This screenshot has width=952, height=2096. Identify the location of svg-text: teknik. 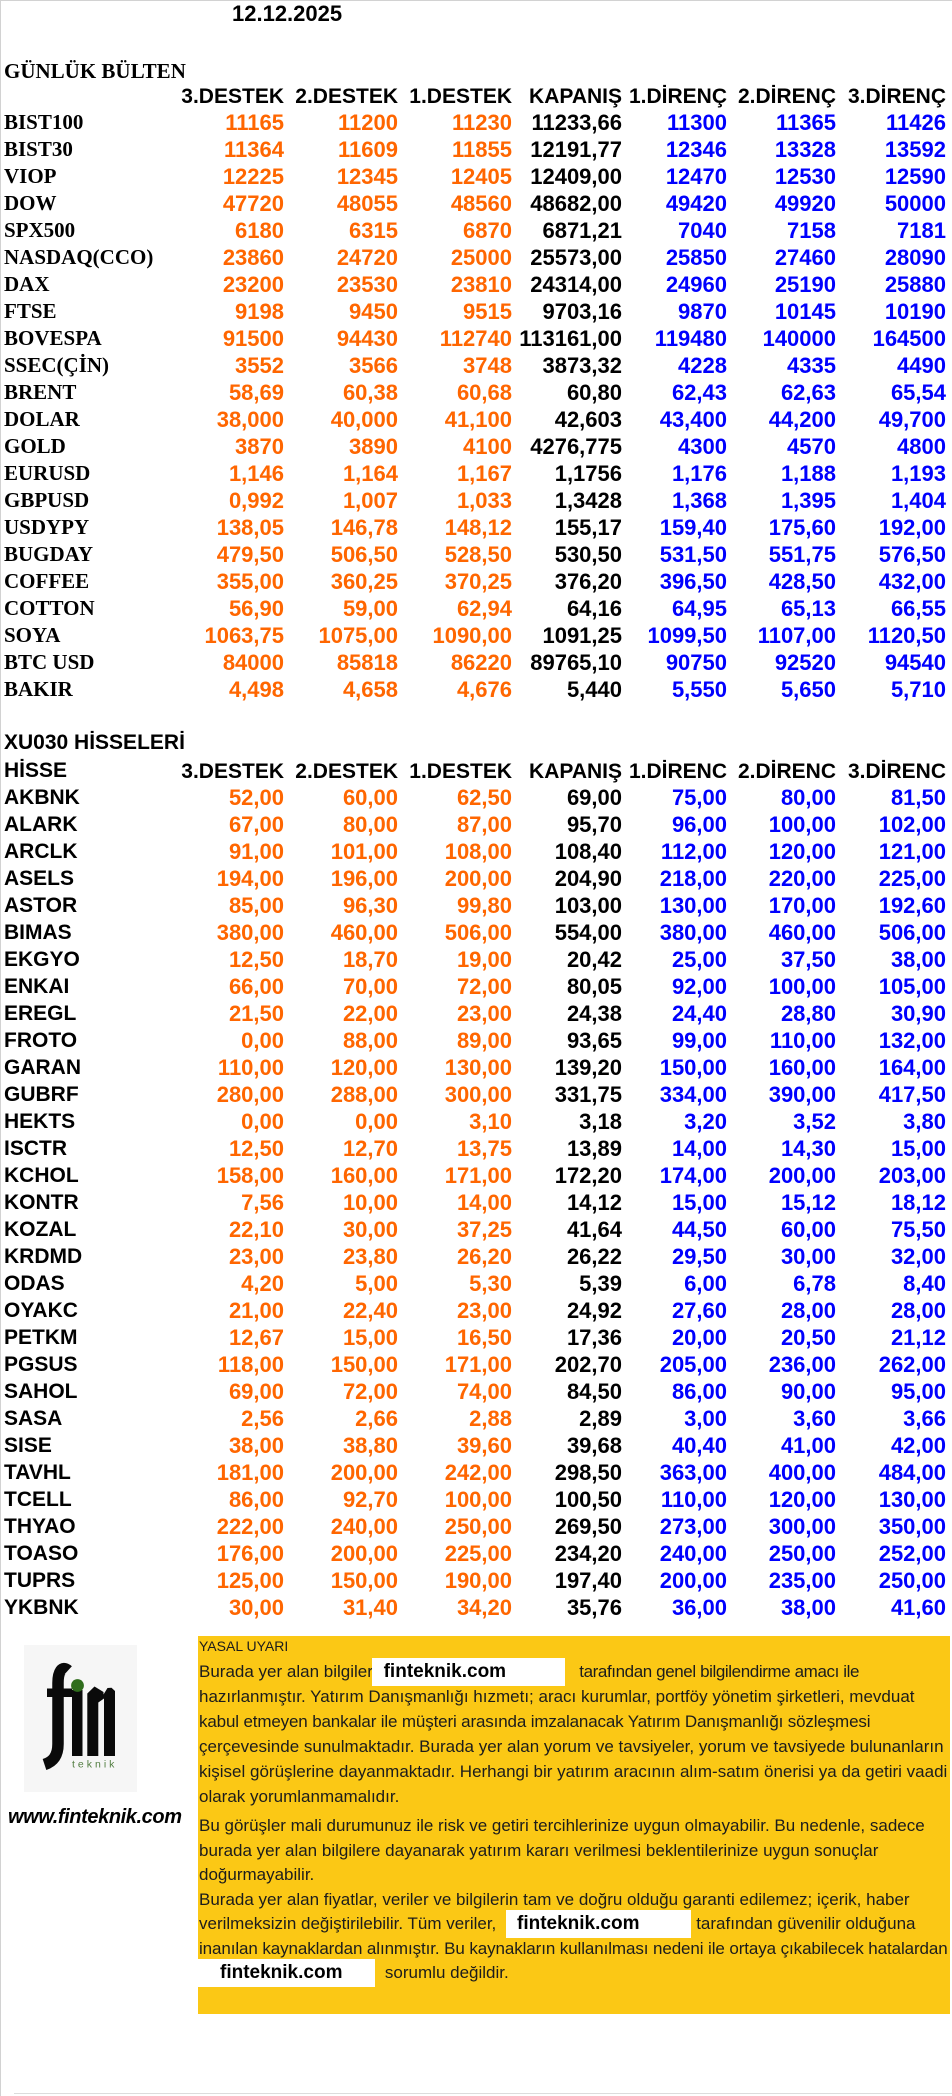
(94, 1765).